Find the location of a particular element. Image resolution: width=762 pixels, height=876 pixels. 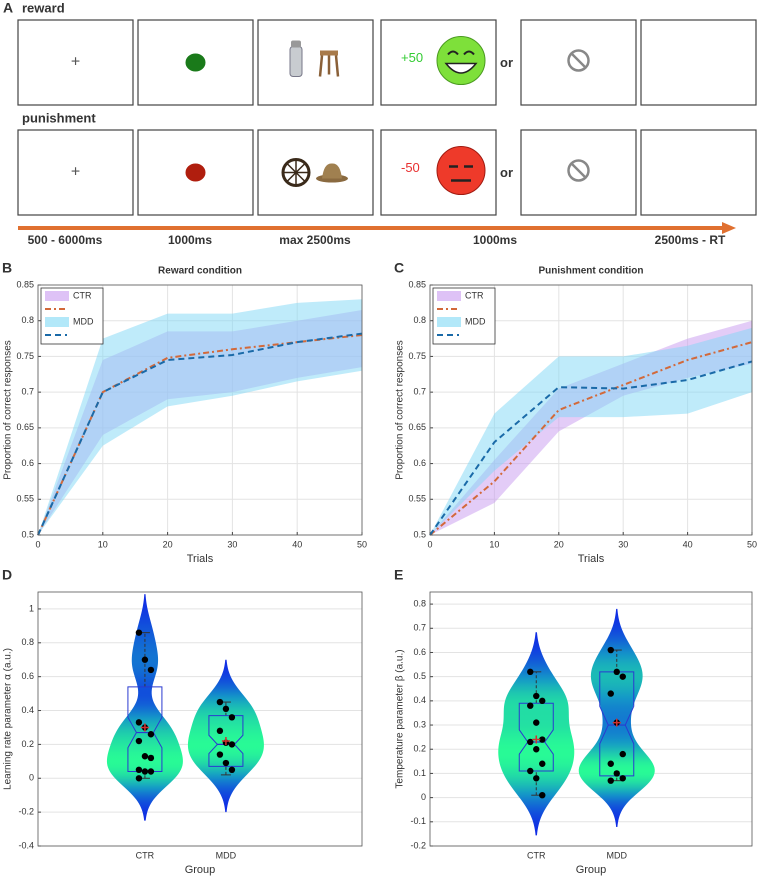

y-axis-label: Learning rate parameter α (a.u.) is located at coordinates (8, 719).